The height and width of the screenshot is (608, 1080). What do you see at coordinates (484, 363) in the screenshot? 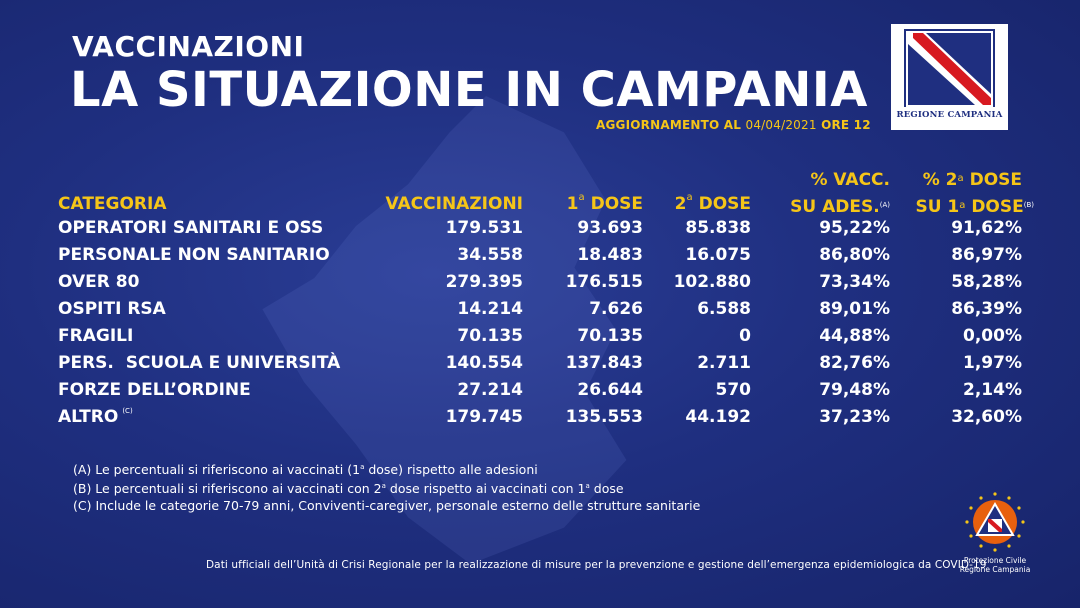
I see `cell-vaccinazioni: 140.554` at bounding box center [484, 363].